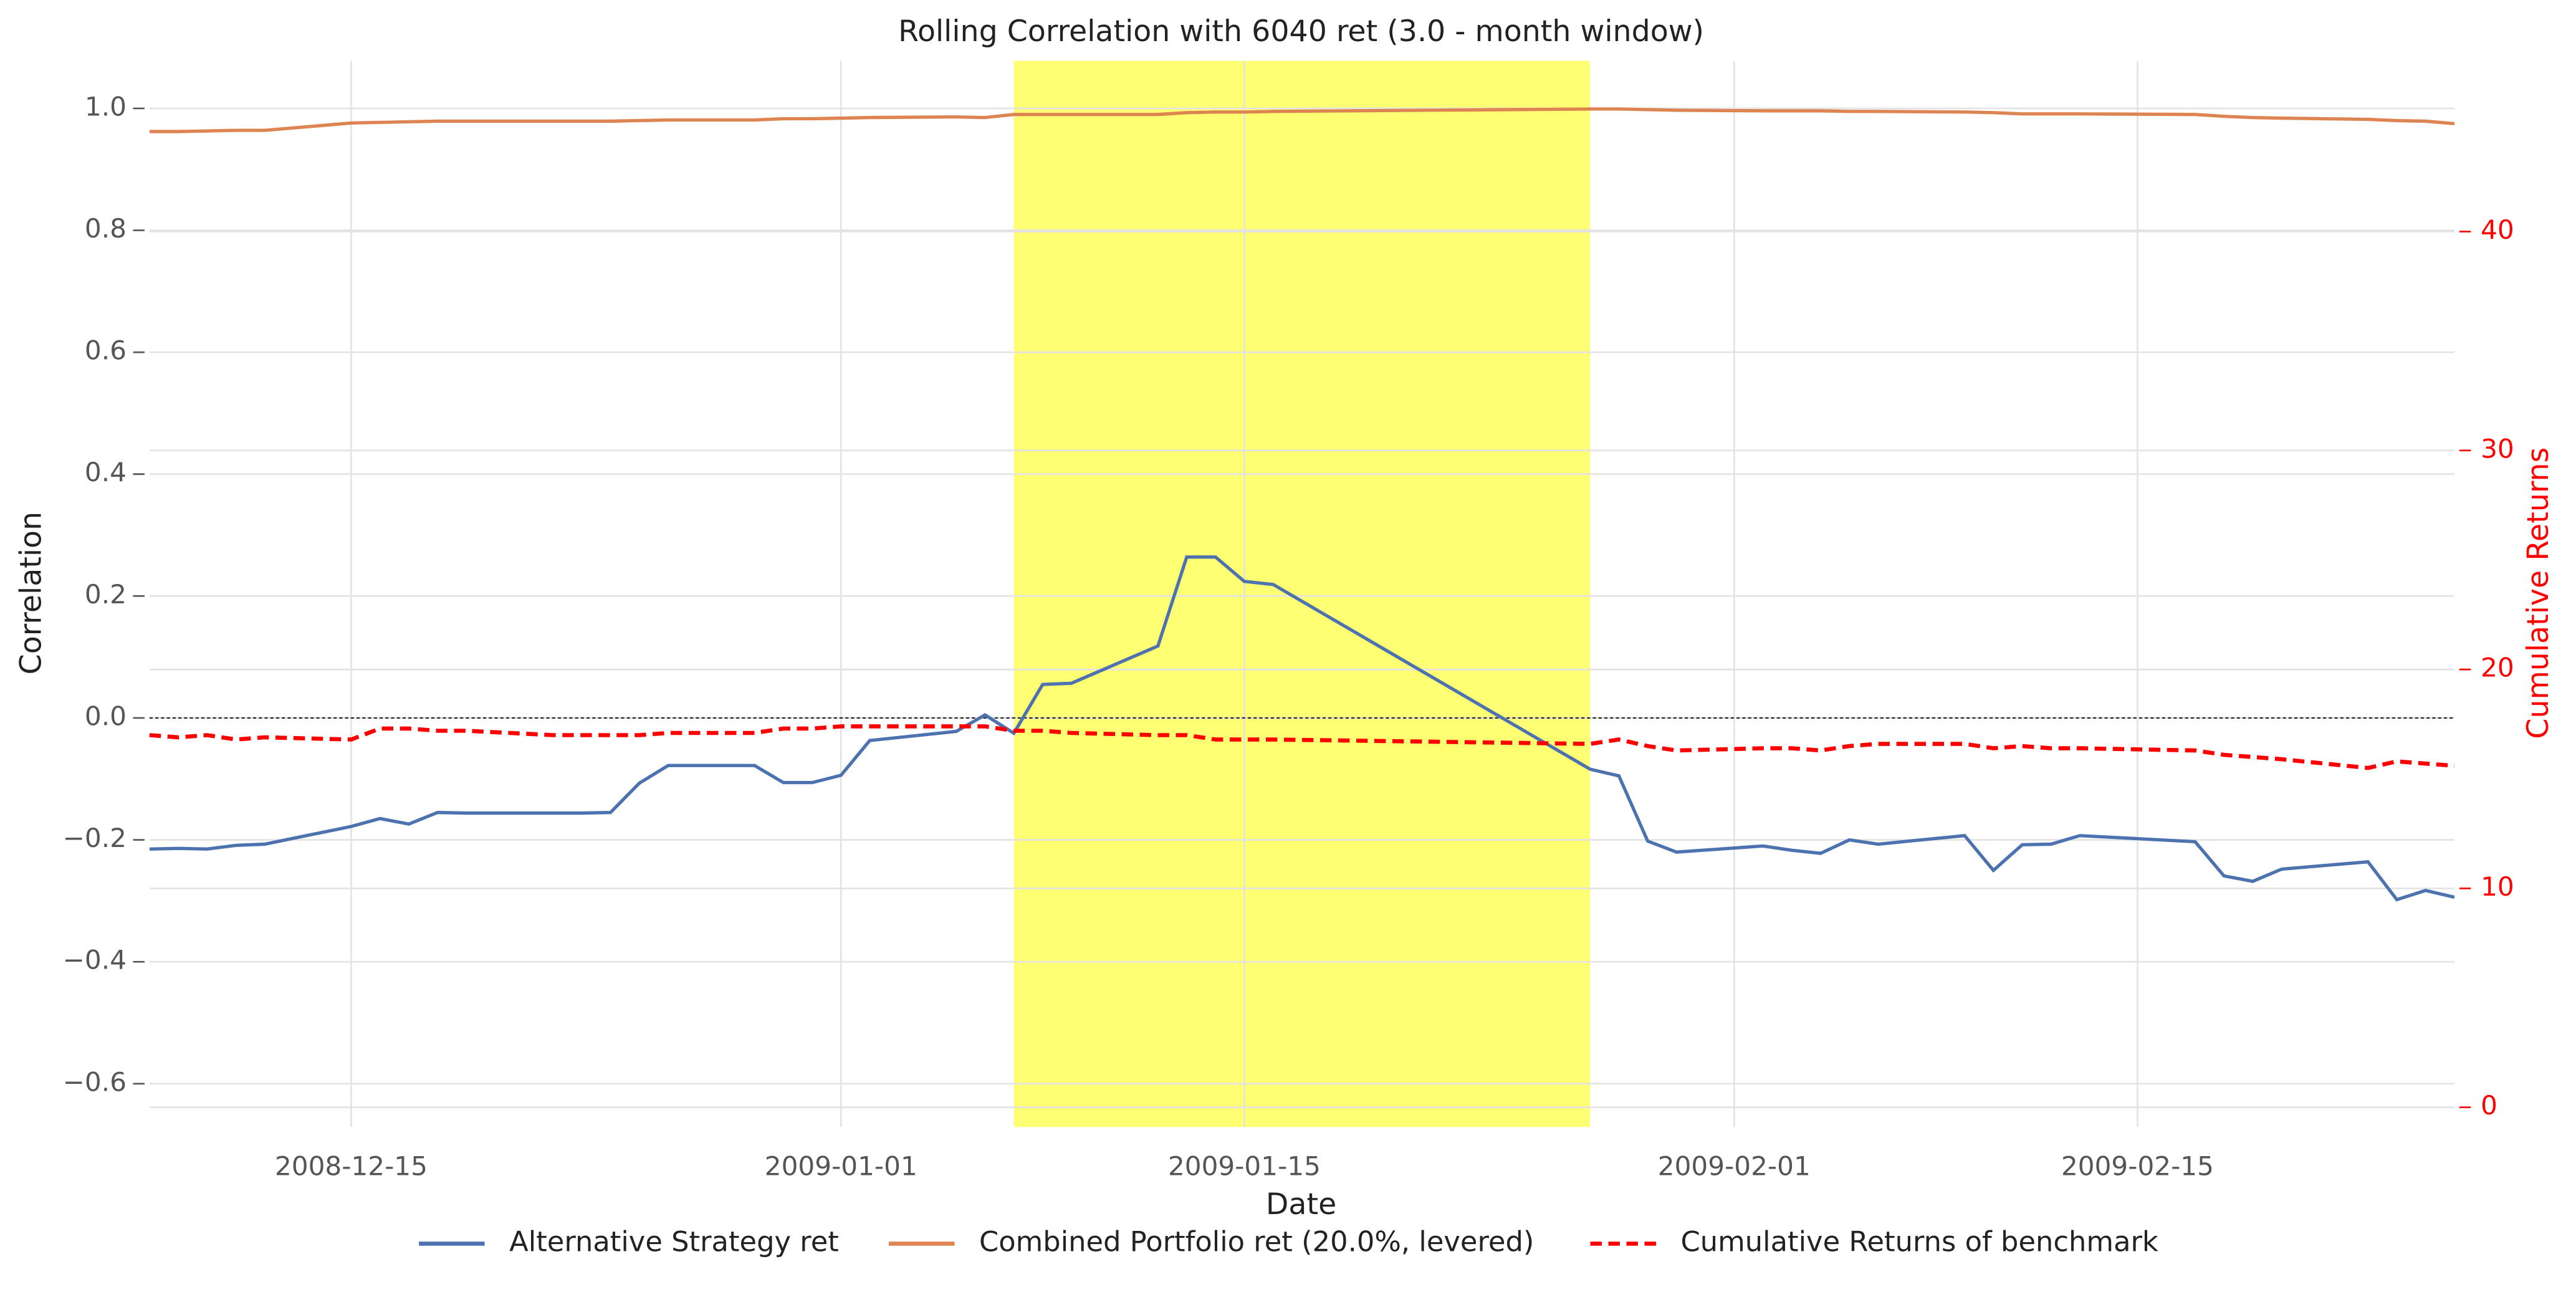 The image size is (2576, 1292). What do you see at coordinates (2138, 1166) in the screenshot?
I see `x-tick-label: 2009-02-15` at bounding box center [2138, 1166].